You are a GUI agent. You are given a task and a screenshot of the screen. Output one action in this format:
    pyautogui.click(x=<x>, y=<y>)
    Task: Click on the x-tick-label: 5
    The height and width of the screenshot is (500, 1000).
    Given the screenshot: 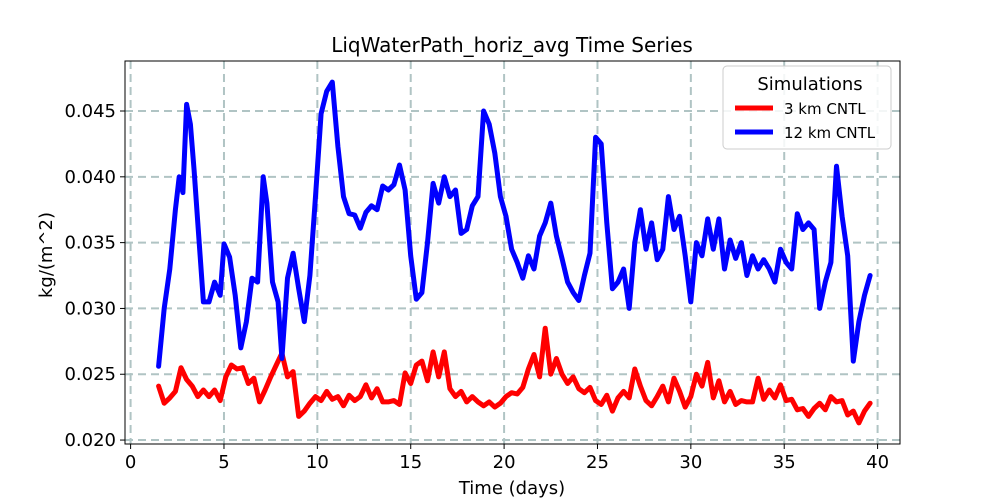 What is the action you would take?
    pyautogui.click(x=223, y=462)
    